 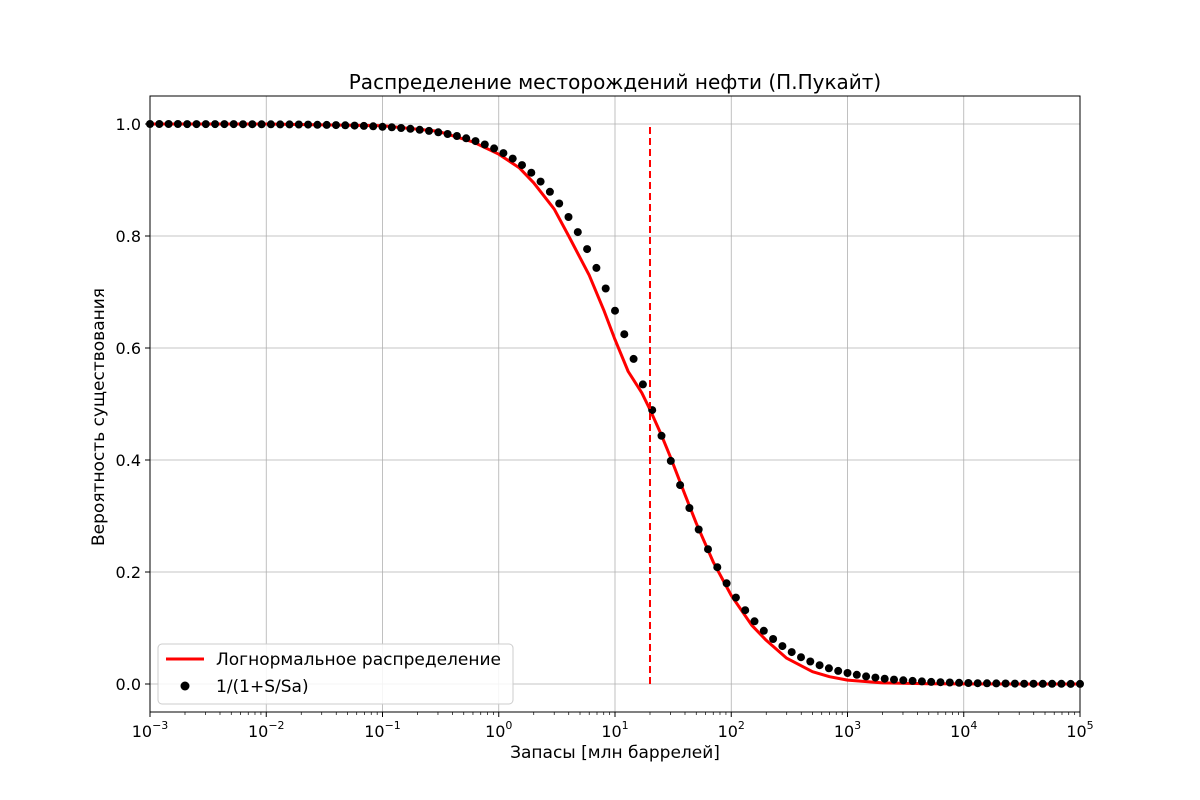 What do you see at coordinates (128, 124) in the screenshot?
I see `y-tick-label: 1.0` at bounding box center [128, 124].